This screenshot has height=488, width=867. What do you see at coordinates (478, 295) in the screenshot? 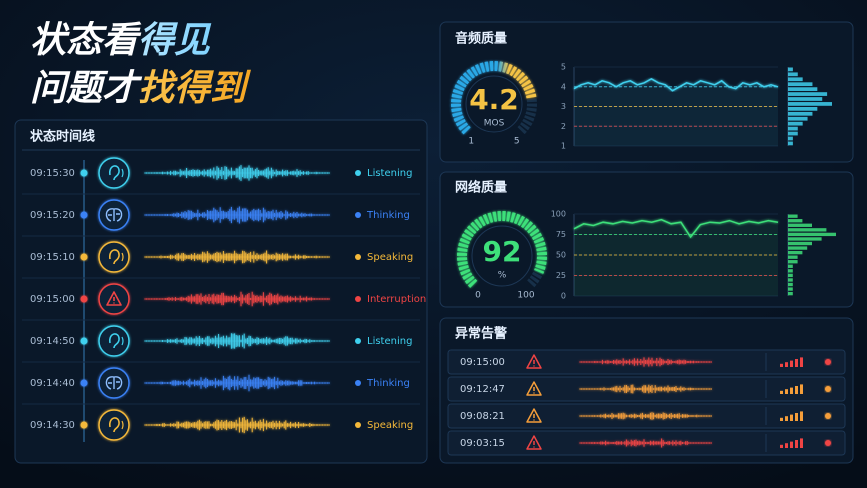
I see `gauge-min: 0` at bounding box center [478, 295].